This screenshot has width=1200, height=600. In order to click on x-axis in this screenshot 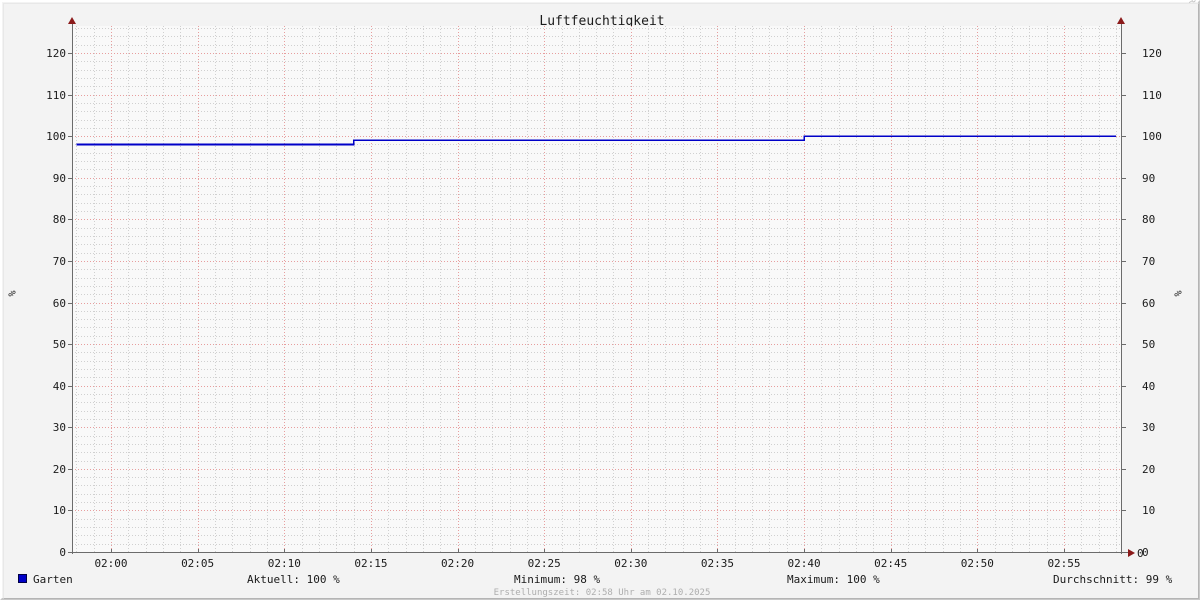, I will do `click(600, 552)`.